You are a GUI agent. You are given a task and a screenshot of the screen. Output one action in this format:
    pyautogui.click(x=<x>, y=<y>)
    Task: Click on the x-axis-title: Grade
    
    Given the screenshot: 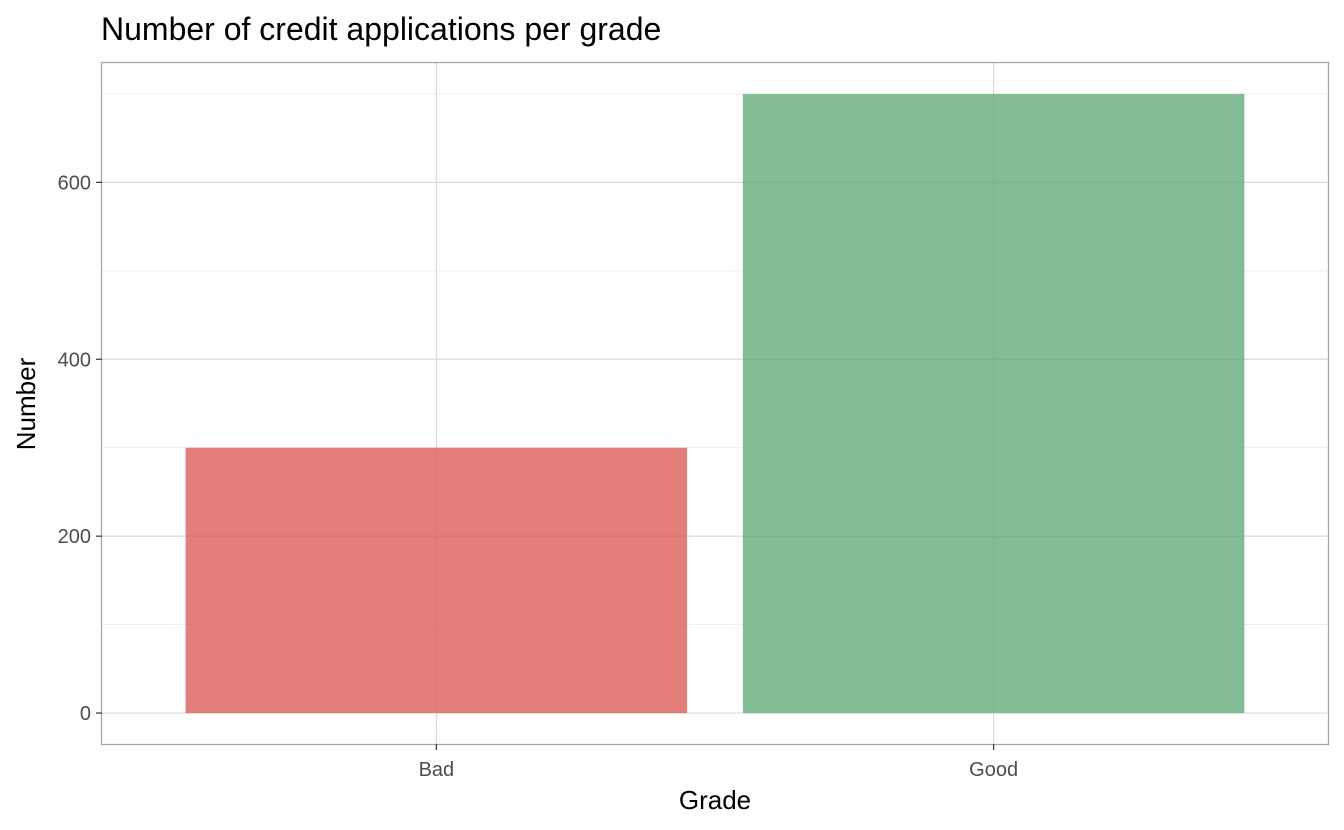 What is the action you would take?
    pyautogui.click(x=715, y=800)
    